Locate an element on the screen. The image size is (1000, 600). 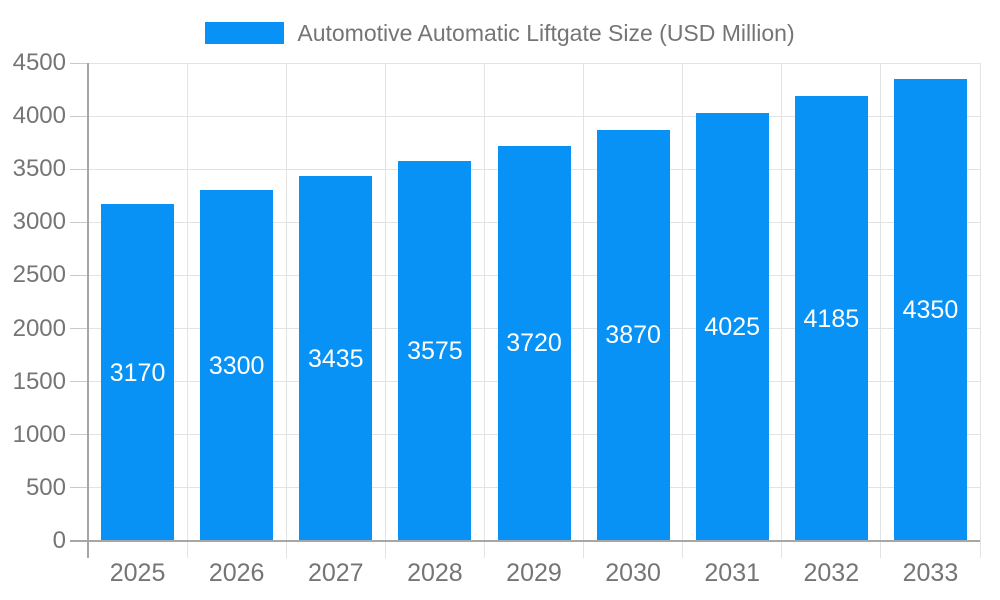
bar-value-label: 3870 is located at coordinates (633, 335).